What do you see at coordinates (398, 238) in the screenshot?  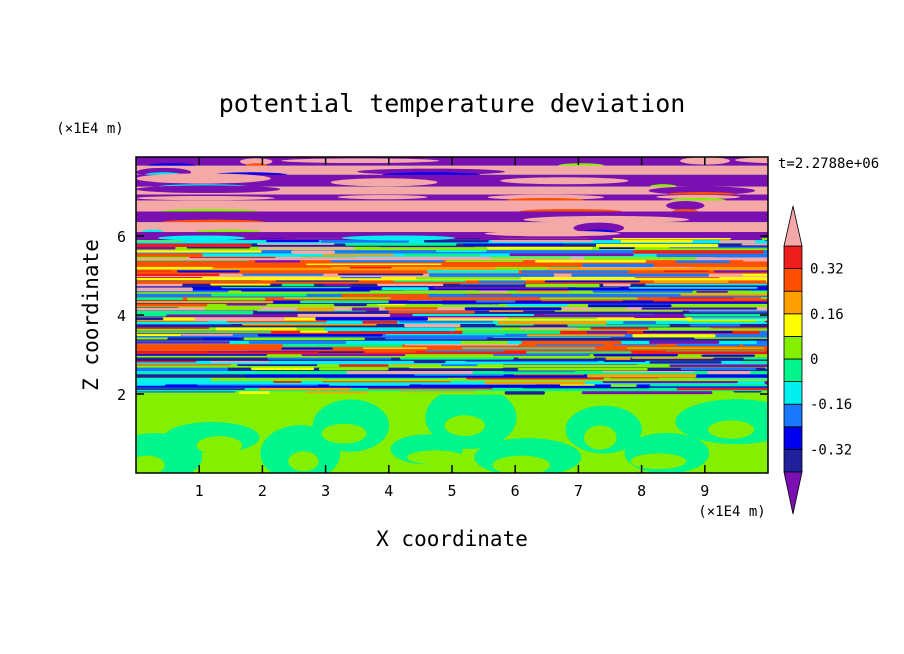 I see `upper-streak` at bounding box center [398, 238].